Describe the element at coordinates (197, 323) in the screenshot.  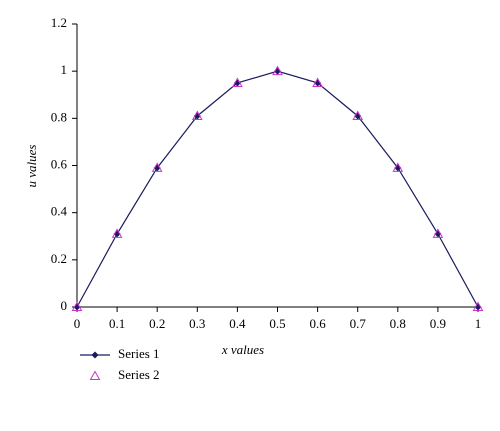
I see `x-tick-label: 0.3` at that location.